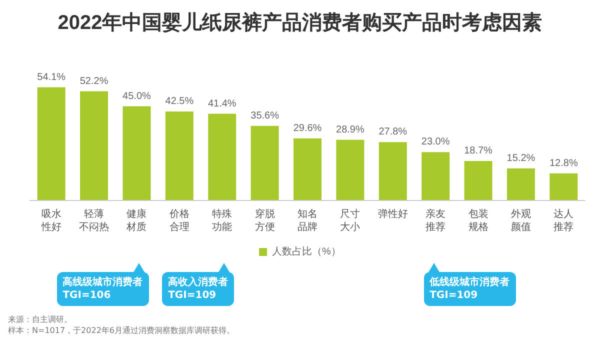  What do you see at coordinates (179, 101) in the screenshot?
I see `data-label: 42.5%` at bounding box center [179, 101].